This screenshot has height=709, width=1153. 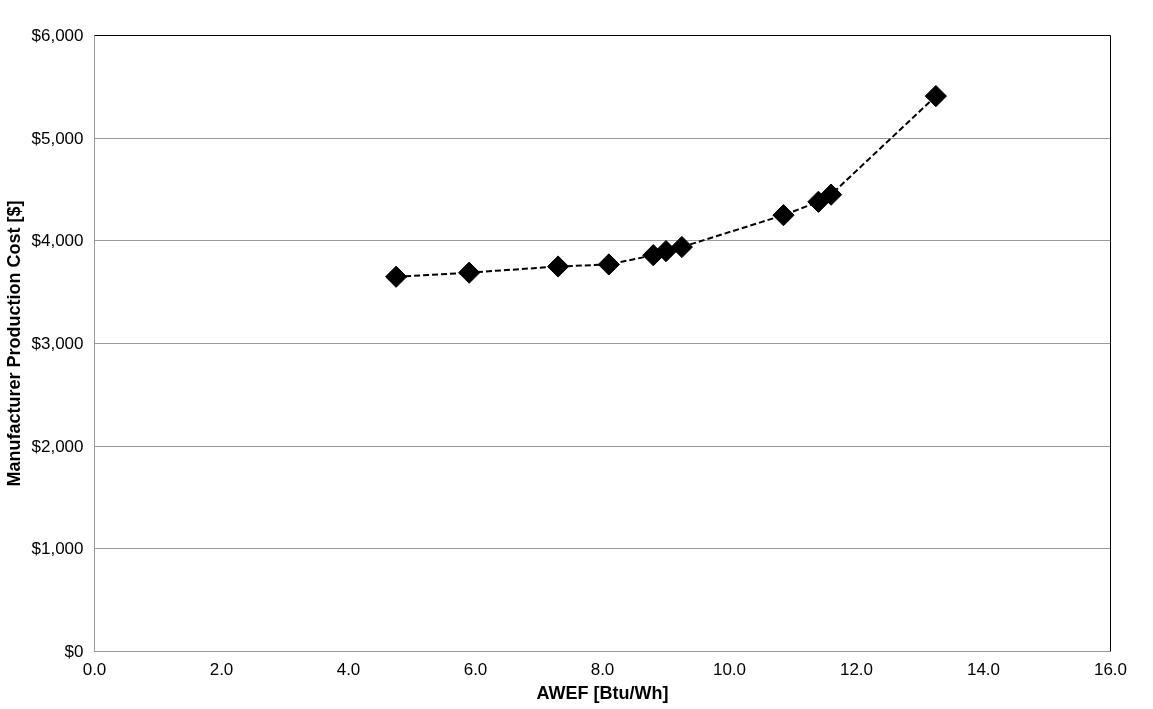 I want to click on x-tick-label: 4.0, so click(x=348, y=669).